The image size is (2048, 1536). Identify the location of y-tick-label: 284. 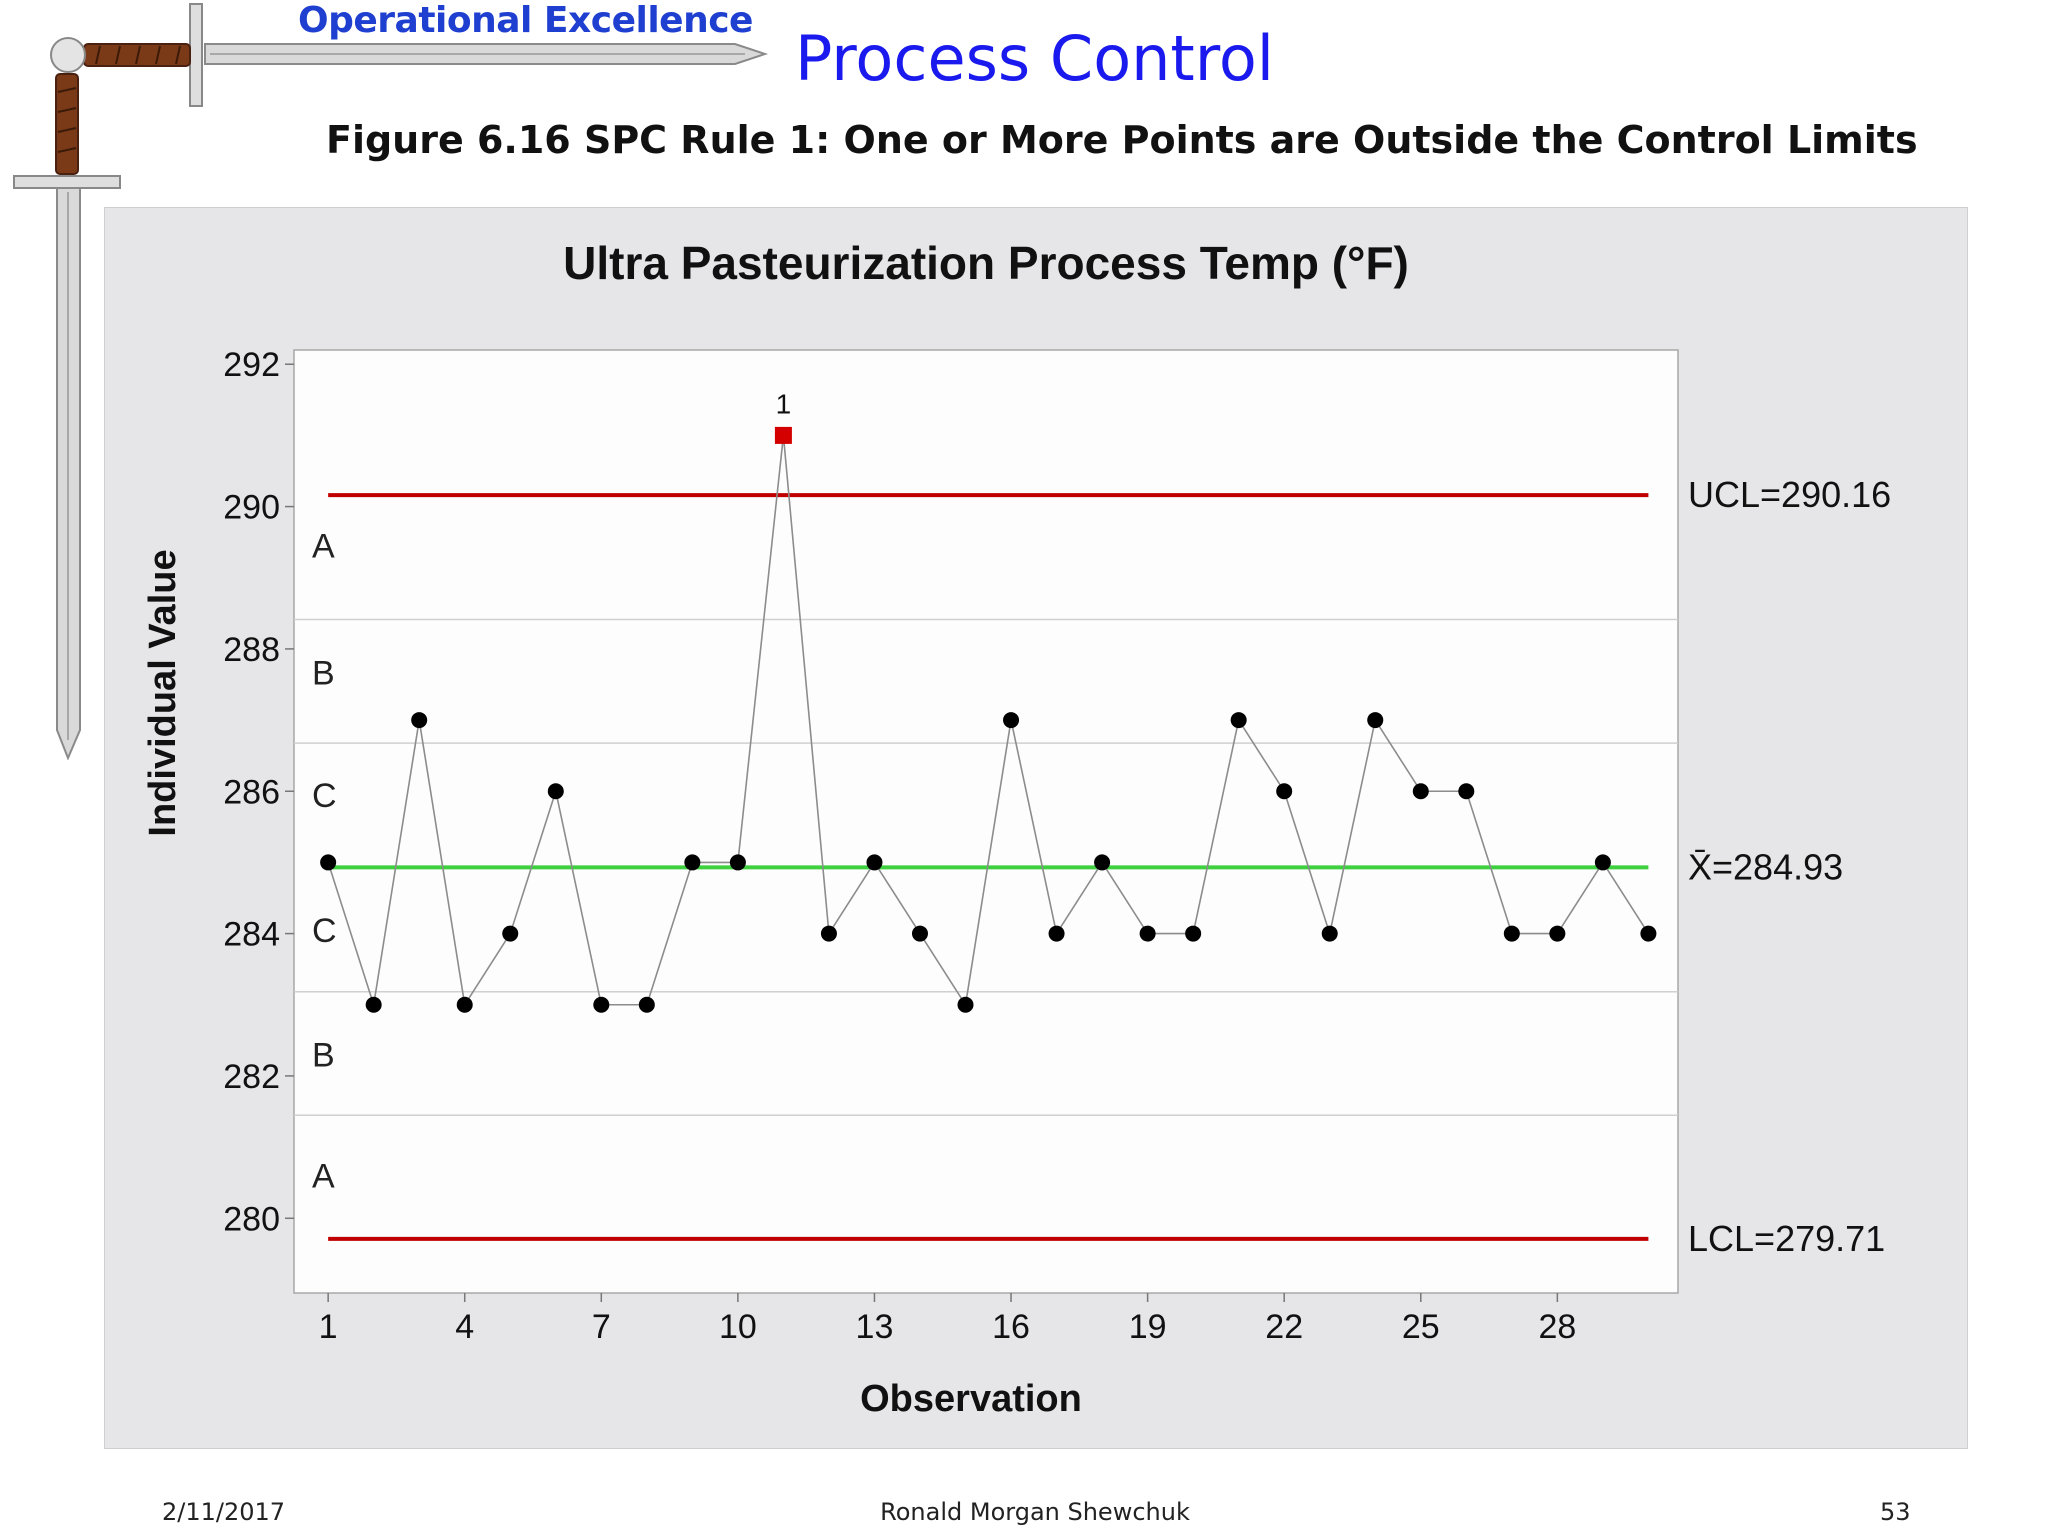
(251, 935).